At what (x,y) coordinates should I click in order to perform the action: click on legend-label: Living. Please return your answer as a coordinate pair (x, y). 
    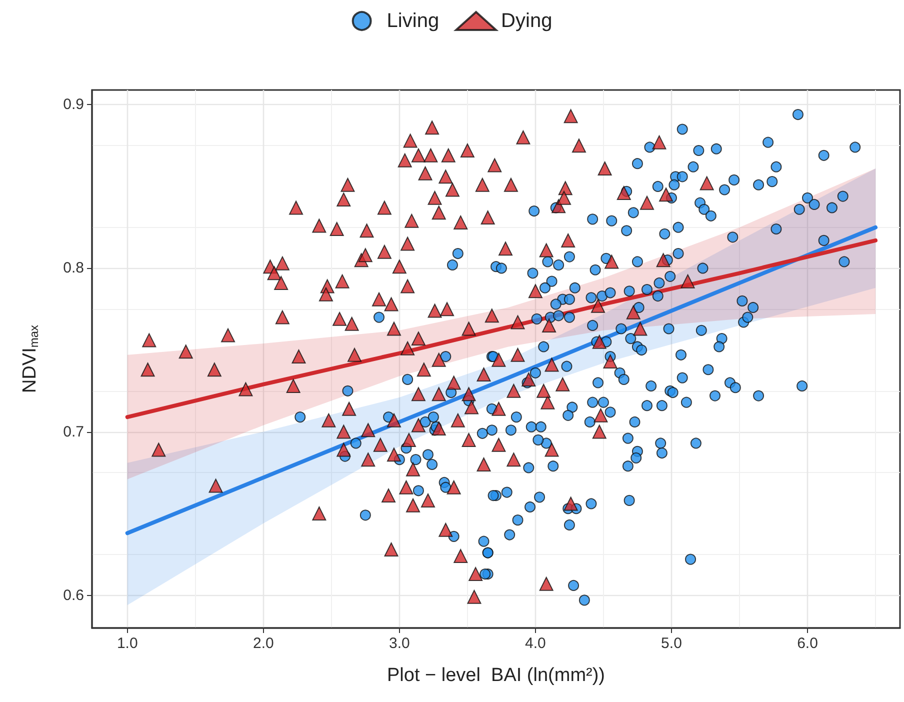
    Looking at the image, I should click on (413, 21).